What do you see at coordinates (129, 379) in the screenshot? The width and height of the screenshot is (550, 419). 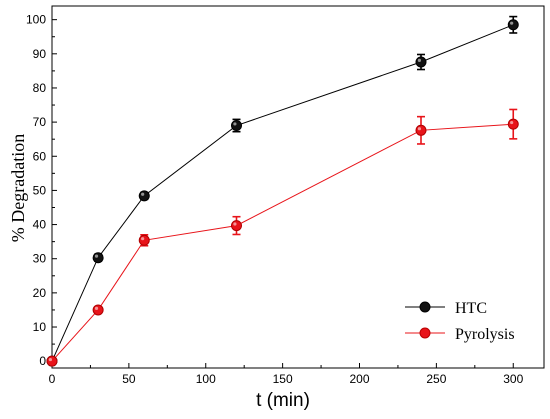 I see `x-tick-label: 50` at bounding box center [129, 379].